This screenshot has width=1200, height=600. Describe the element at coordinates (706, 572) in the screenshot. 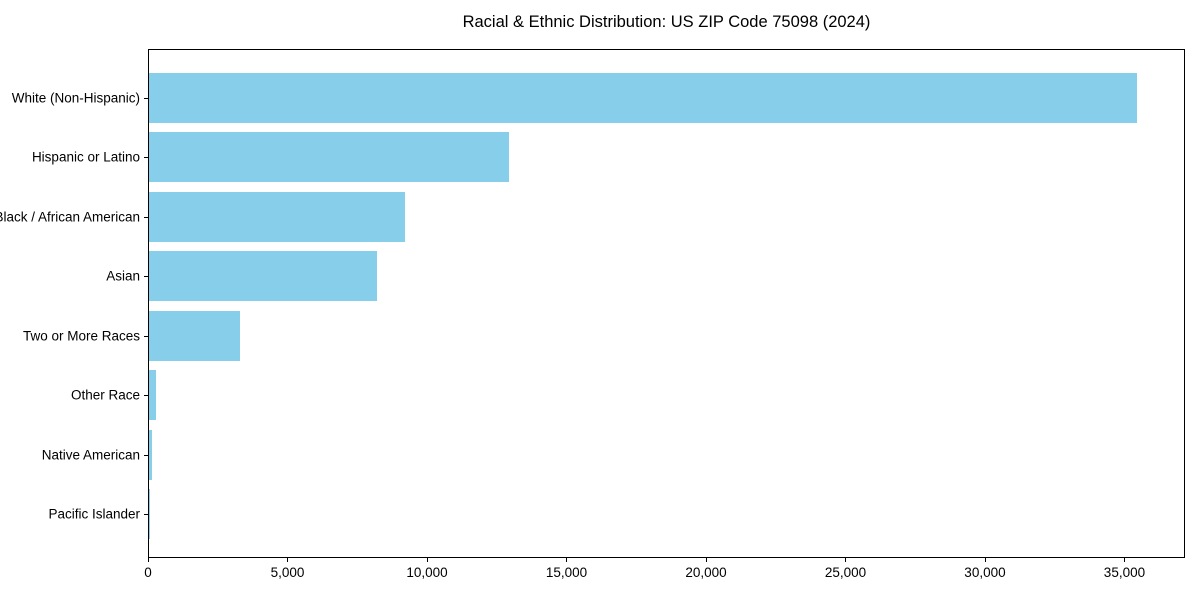

I see `xtick-label: 20,000` at that location.